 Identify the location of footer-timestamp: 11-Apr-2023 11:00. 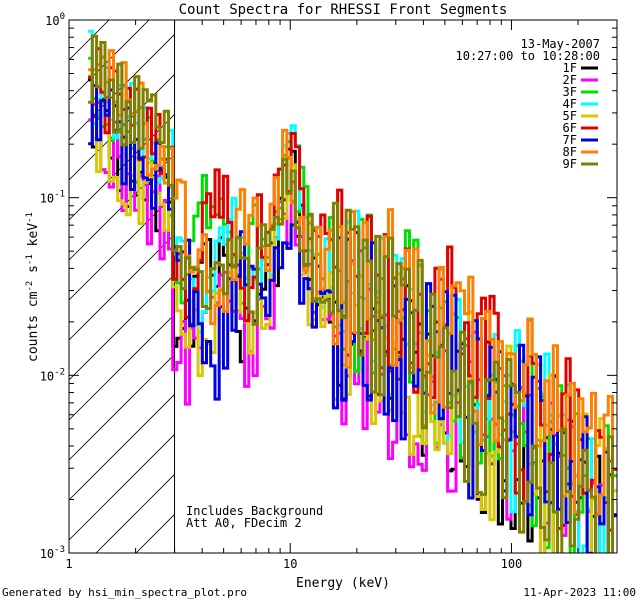
(579, 592).